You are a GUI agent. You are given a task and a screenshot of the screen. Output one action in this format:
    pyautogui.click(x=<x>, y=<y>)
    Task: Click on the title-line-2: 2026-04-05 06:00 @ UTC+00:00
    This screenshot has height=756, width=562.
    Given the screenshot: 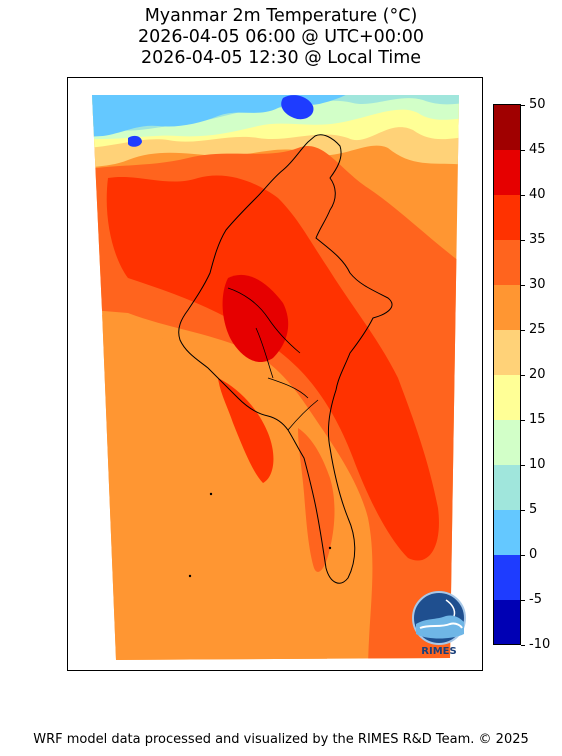 What is the action you would take?
    pyautogui.click(x=281, y=37)
    